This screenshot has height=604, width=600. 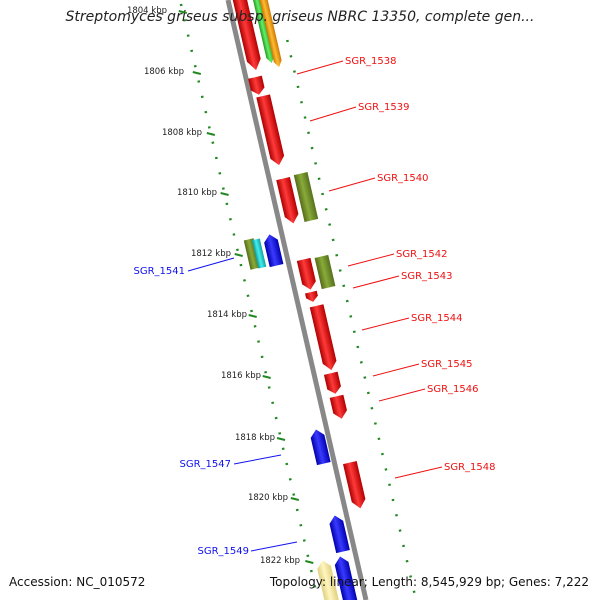 I want to click on tick-label: 1810 kbp, so click(x=197, y=193).